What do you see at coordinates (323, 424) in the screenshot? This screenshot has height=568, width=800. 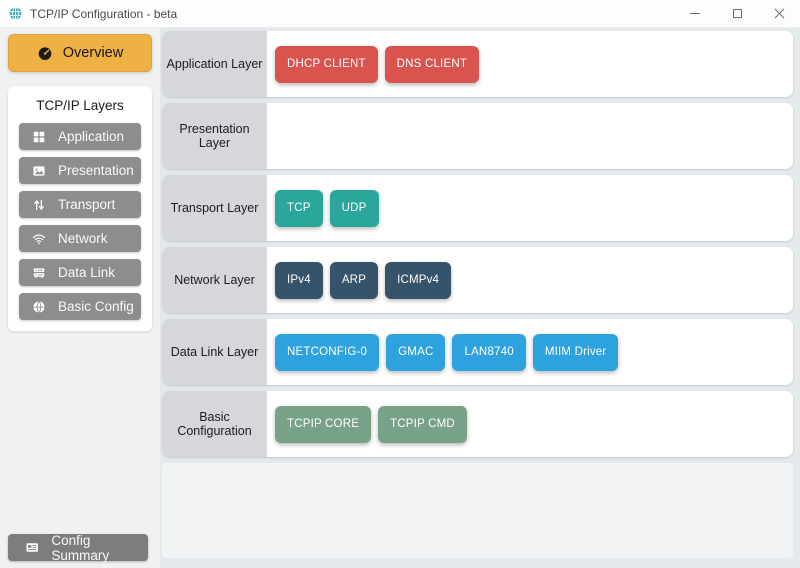 I see `module-chip-tcpip-core: TCPIP CORE` at bounding box center [323, 424].